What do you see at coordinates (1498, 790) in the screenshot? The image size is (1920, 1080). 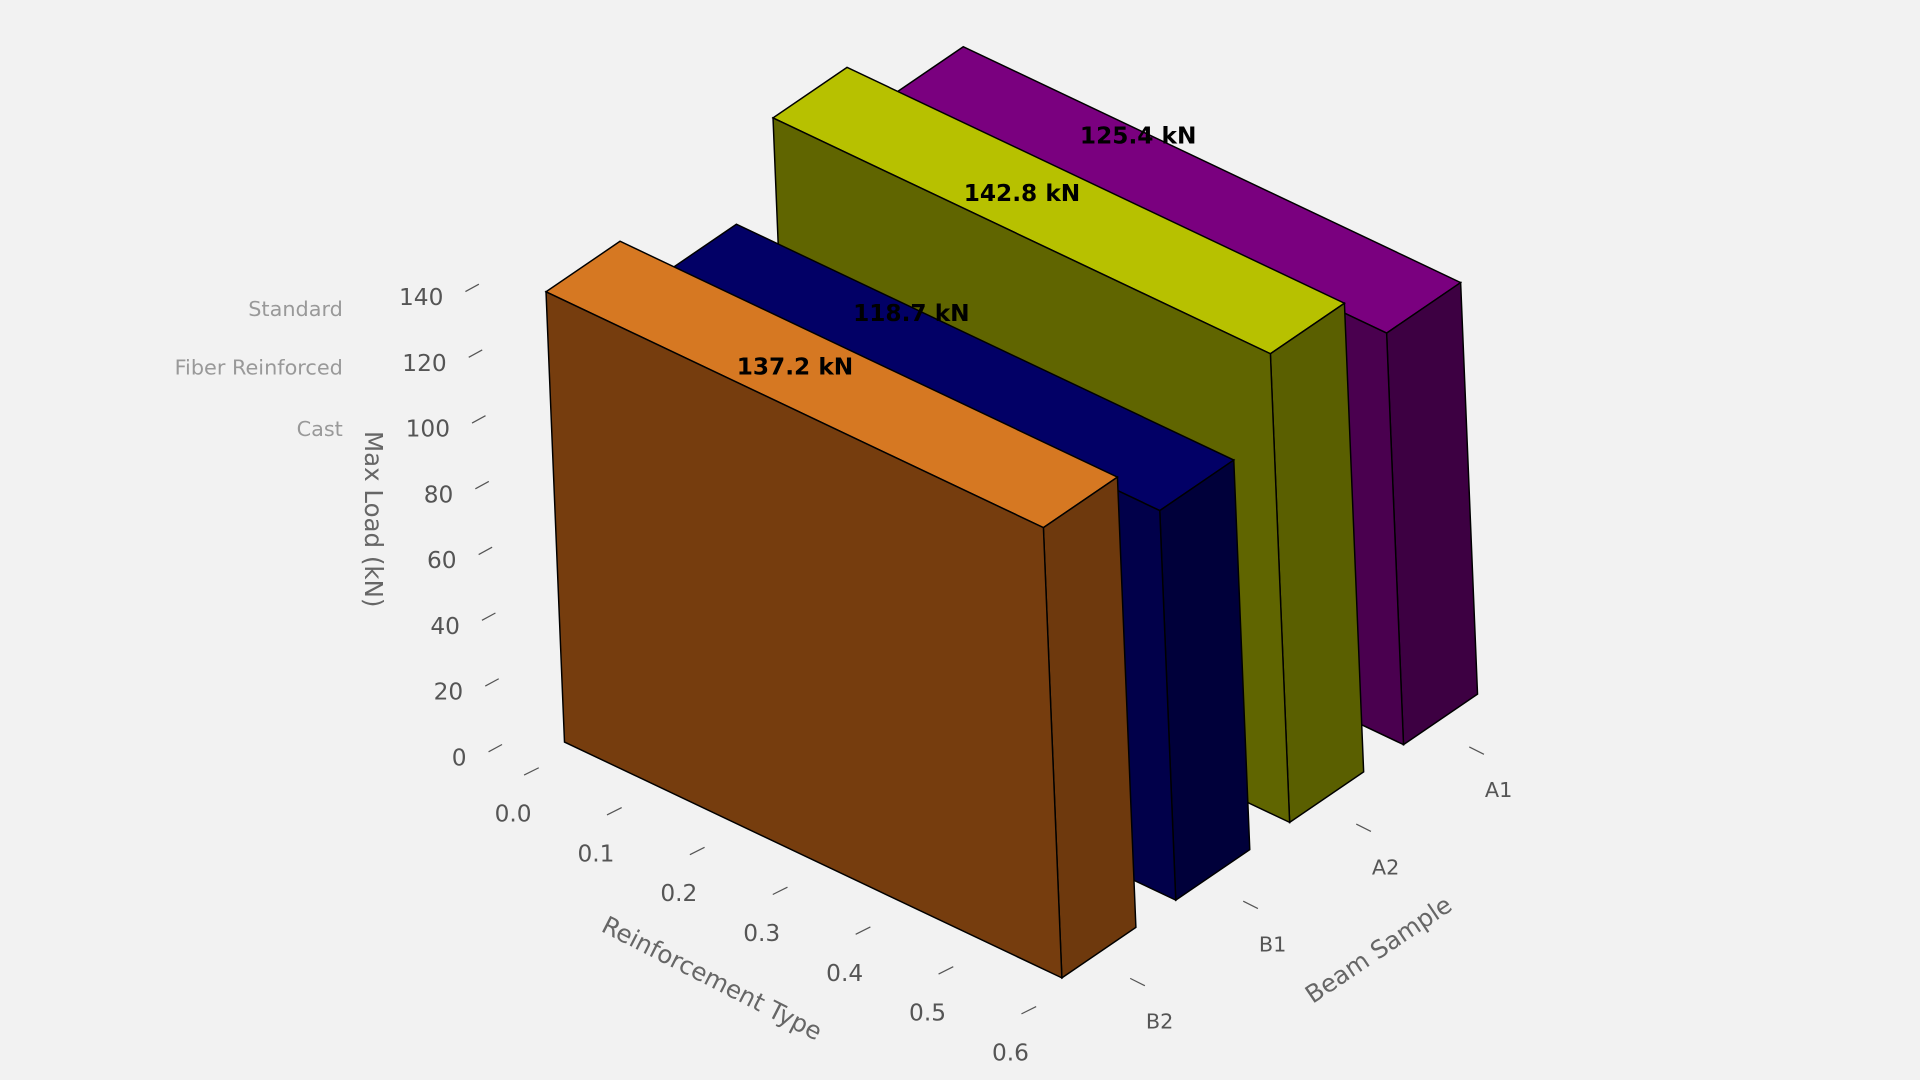 I see `y-tick-label: A1` at bounding box center [1498, 790].